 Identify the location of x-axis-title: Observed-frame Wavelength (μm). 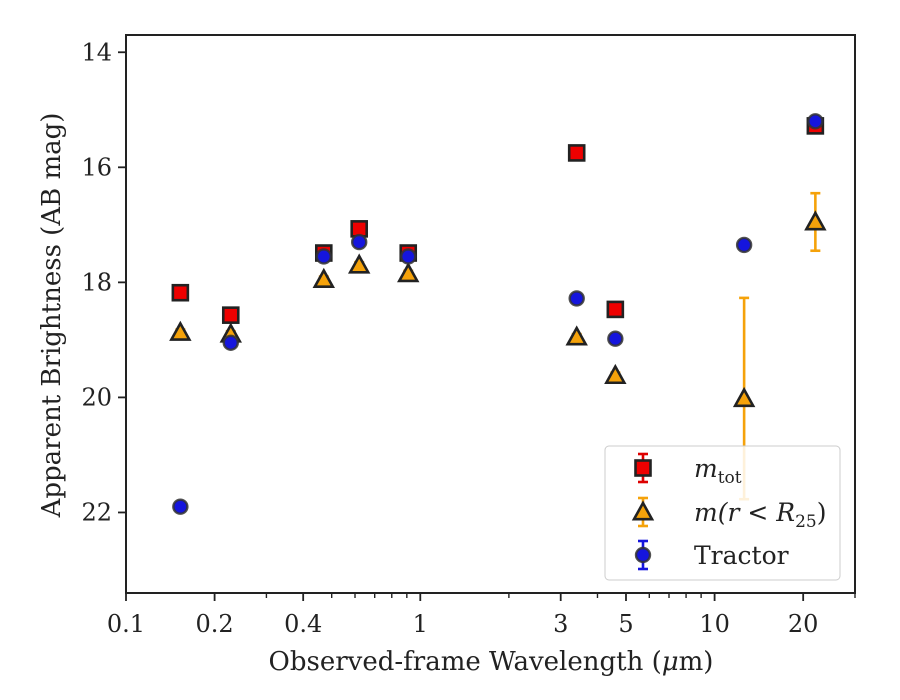
(491, 662).